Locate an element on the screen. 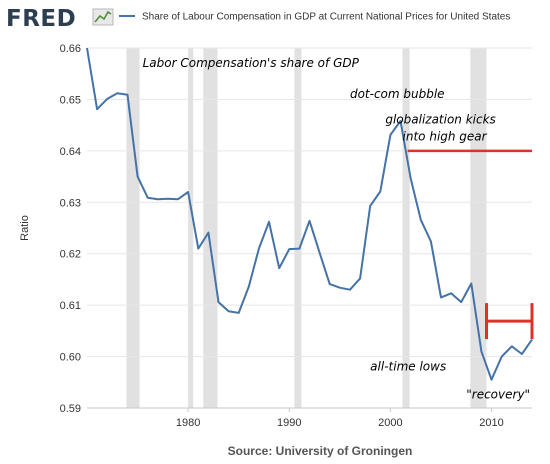 Image resolution: width=550 pixels, height=464 pixels. annotation-text: all-time lows is located at coordinates (408, 366).